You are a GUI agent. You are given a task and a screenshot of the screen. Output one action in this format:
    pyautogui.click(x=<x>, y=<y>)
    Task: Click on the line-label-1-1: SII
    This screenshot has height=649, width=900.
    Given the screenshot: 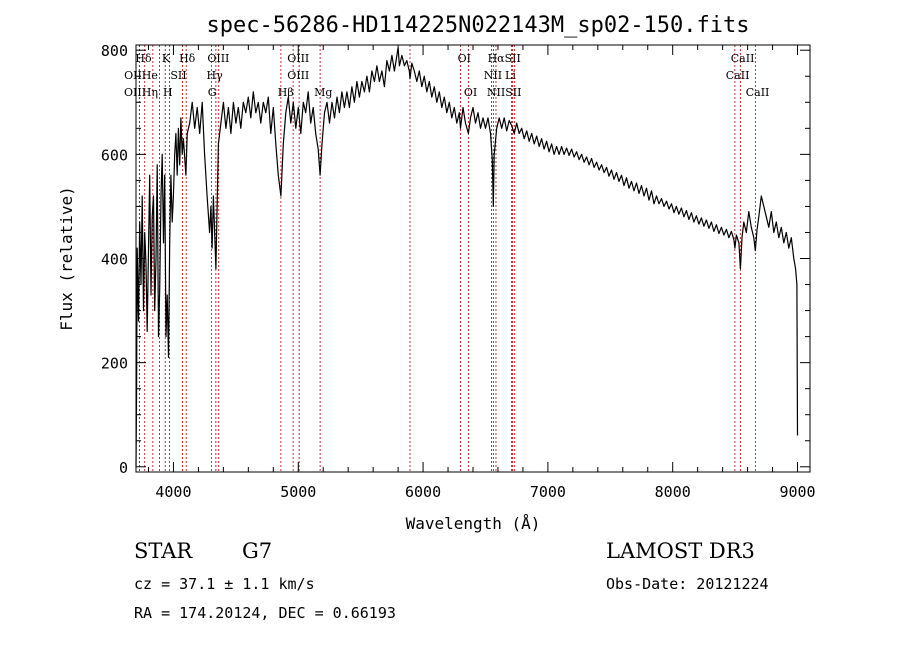 What is the action you would take?
    pyautogui.click(x=178, y=75)
    